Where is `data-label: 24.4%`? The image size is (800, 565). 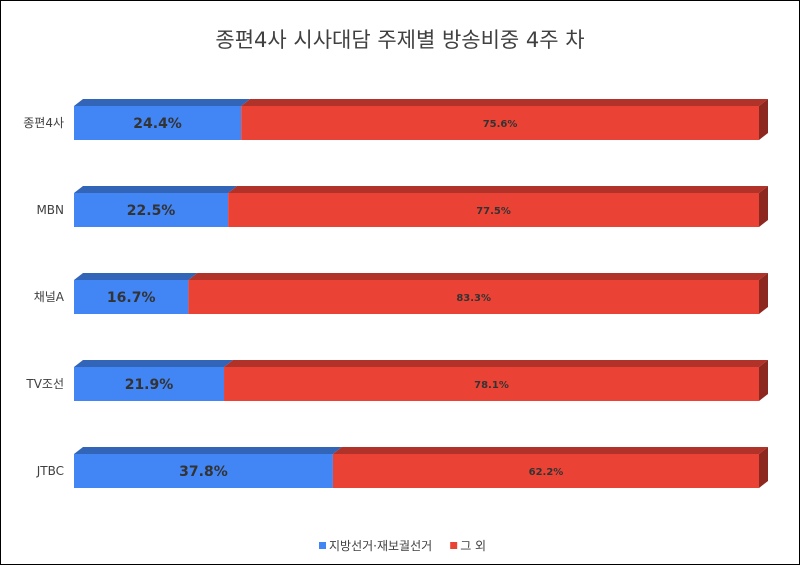 data-label: 24.4% is located at coordinates (157, 124).